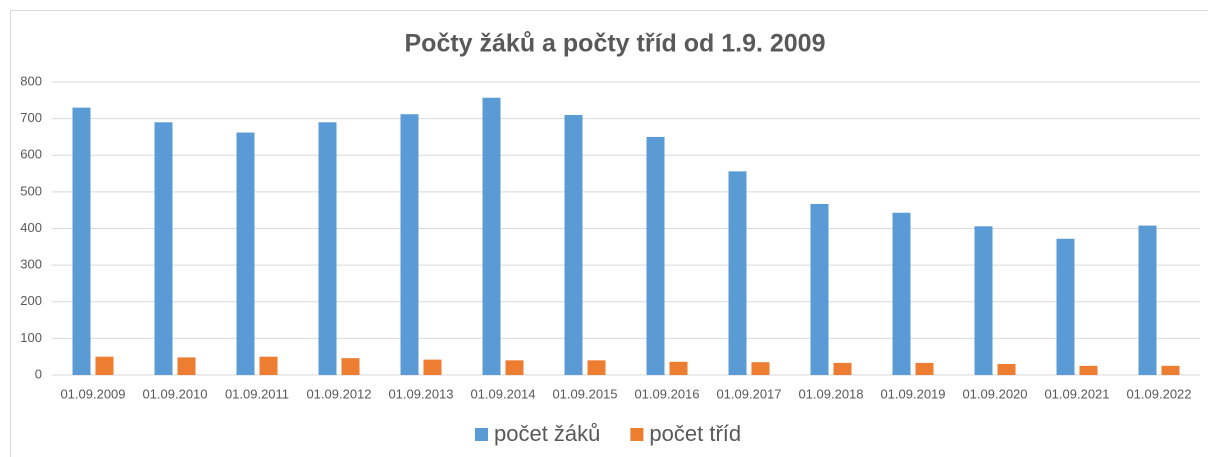 This screenshot has width=1208, height=457. What do you see at coordinates (31, 300) in the screenshot?
I see `y-tick-label: 200` at bounding box center [31, 300].